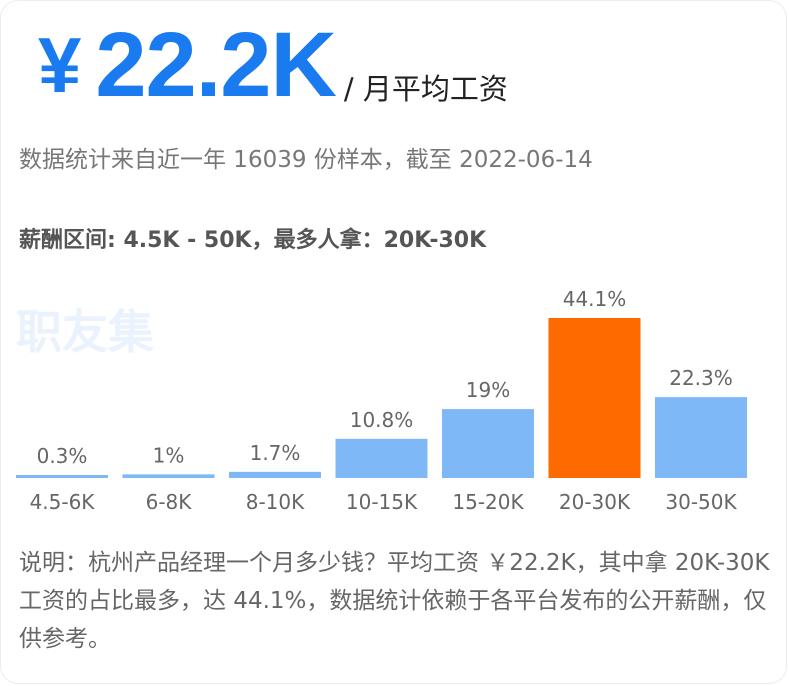 The image size is (789, 686). I want to click on bar-8-10K, so click(275, 474).